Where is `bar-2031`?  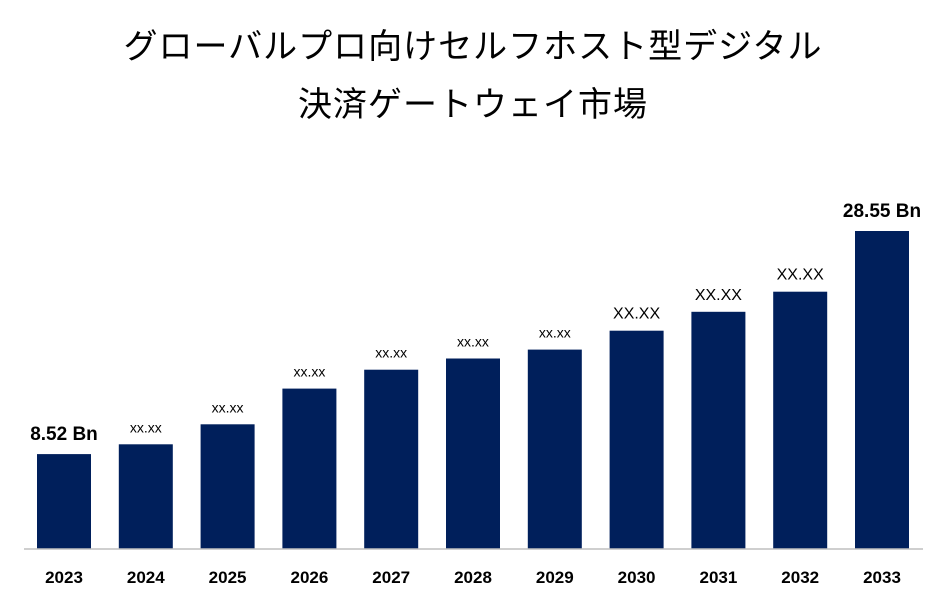
bar-2031 is located at coordinates (718, 430).